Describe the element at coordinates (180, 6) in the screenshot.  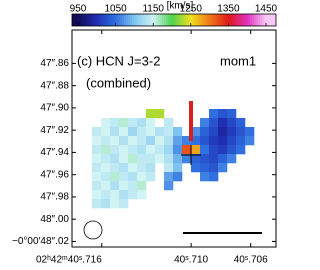
I see `colorbar-label: [km/s]` at that location.